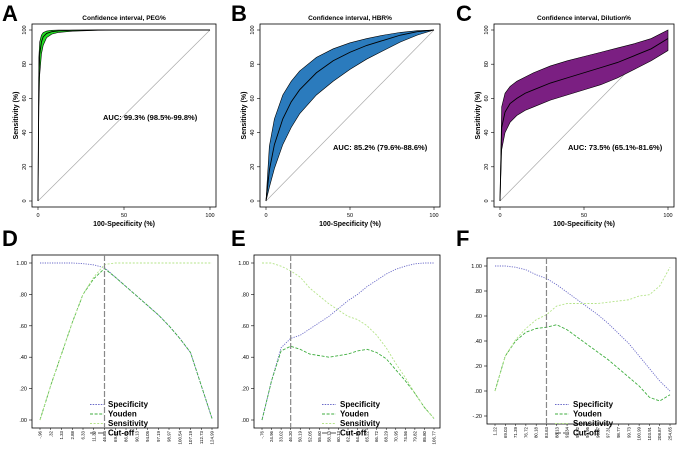 This screenshot has width=685, height=476. Describe the element at coordinates (271, 436) in the screenshot. I see `x-tick-label: 24.96` at that location.